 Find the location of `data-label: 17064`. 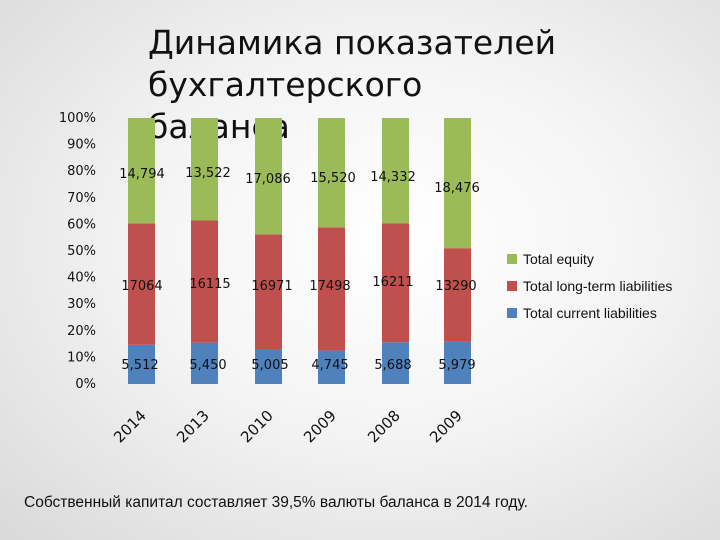

data-label: 17064 is located at coordinates (141, 286).